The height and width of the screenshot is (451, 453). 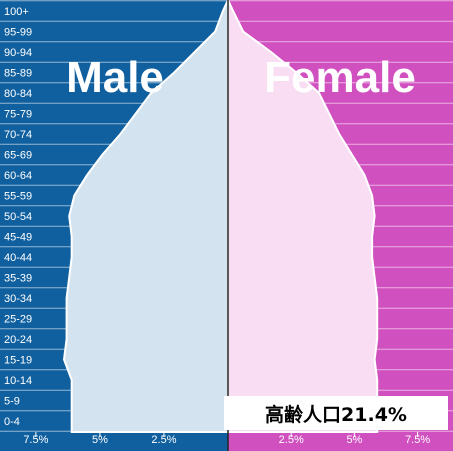 I want to click on age-group-label: 15-19, so click(x=18, y=361).